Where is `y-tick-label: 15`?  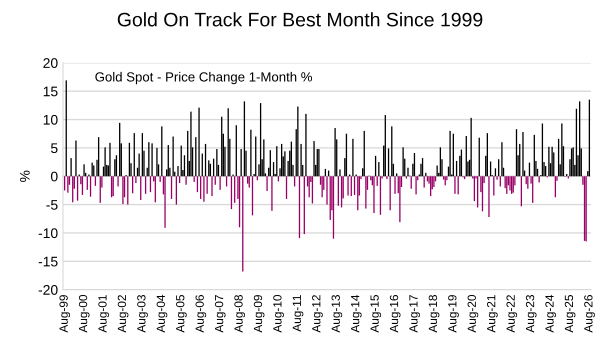
y-tick-label: 15 is located at coordinates (51, 91).